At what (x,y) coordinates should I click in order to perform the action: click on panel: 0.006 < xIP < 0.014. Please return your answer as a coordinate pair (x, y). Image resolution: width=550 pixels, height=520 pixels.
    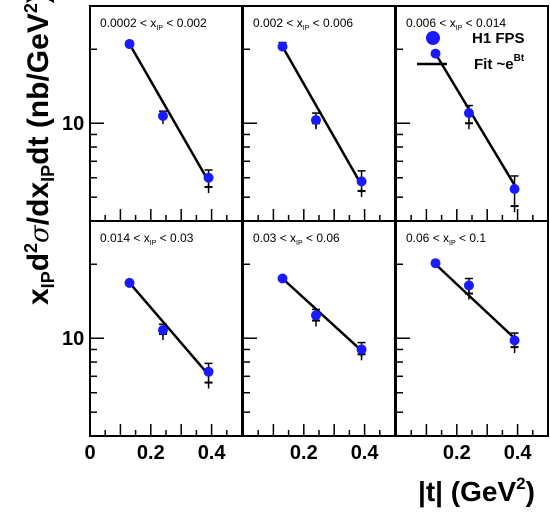
    Looking at the image, I should click on (472, 113).